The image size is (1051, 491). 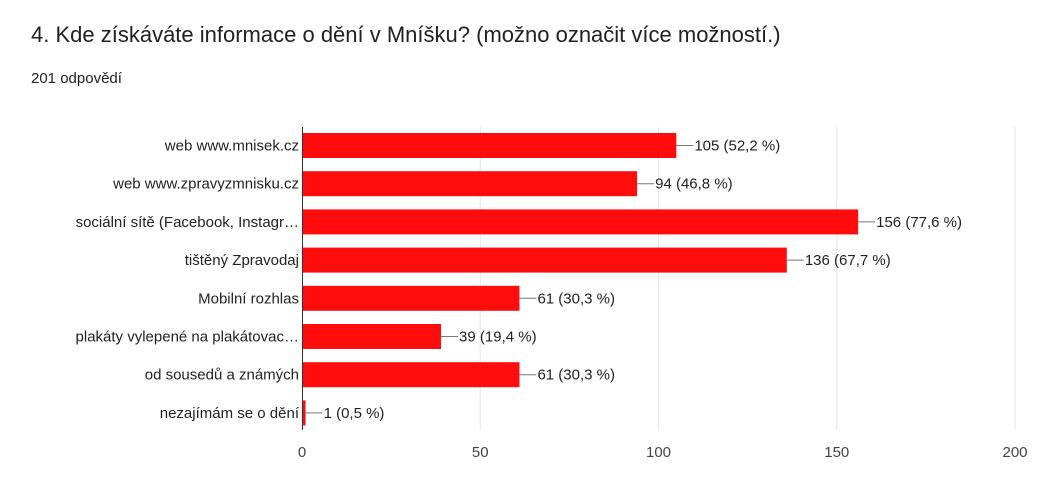 I want to click on data-label: 39 (19,4 %), so click(x=498, y=337).